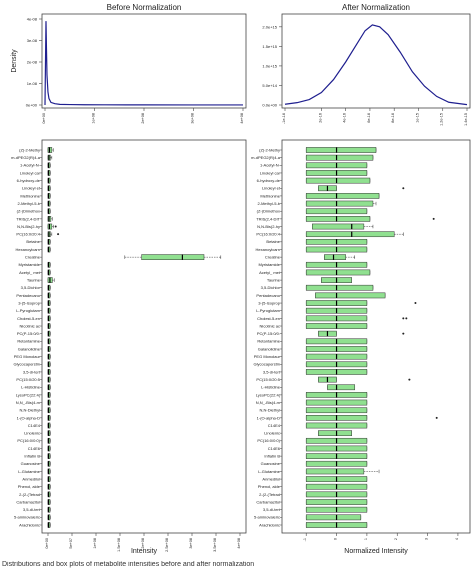  Describe the element at coordinates (271, 188) in the screenshot. I see `after-box-category-label: Linoleyl et` at that location.